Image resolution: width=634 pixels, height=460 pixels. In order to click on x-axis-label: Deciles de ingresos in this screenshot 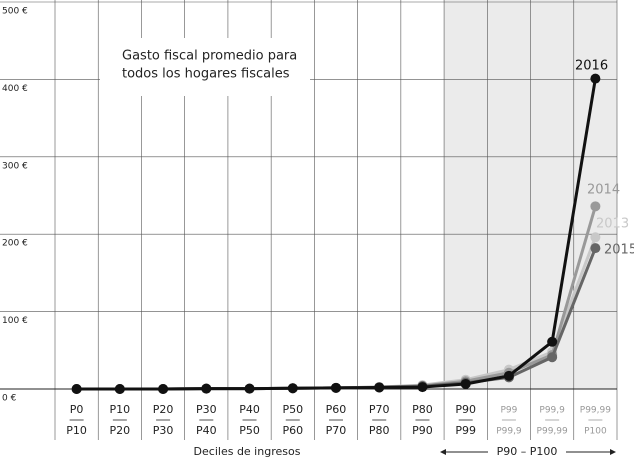, I will do `click(247, 451)`.